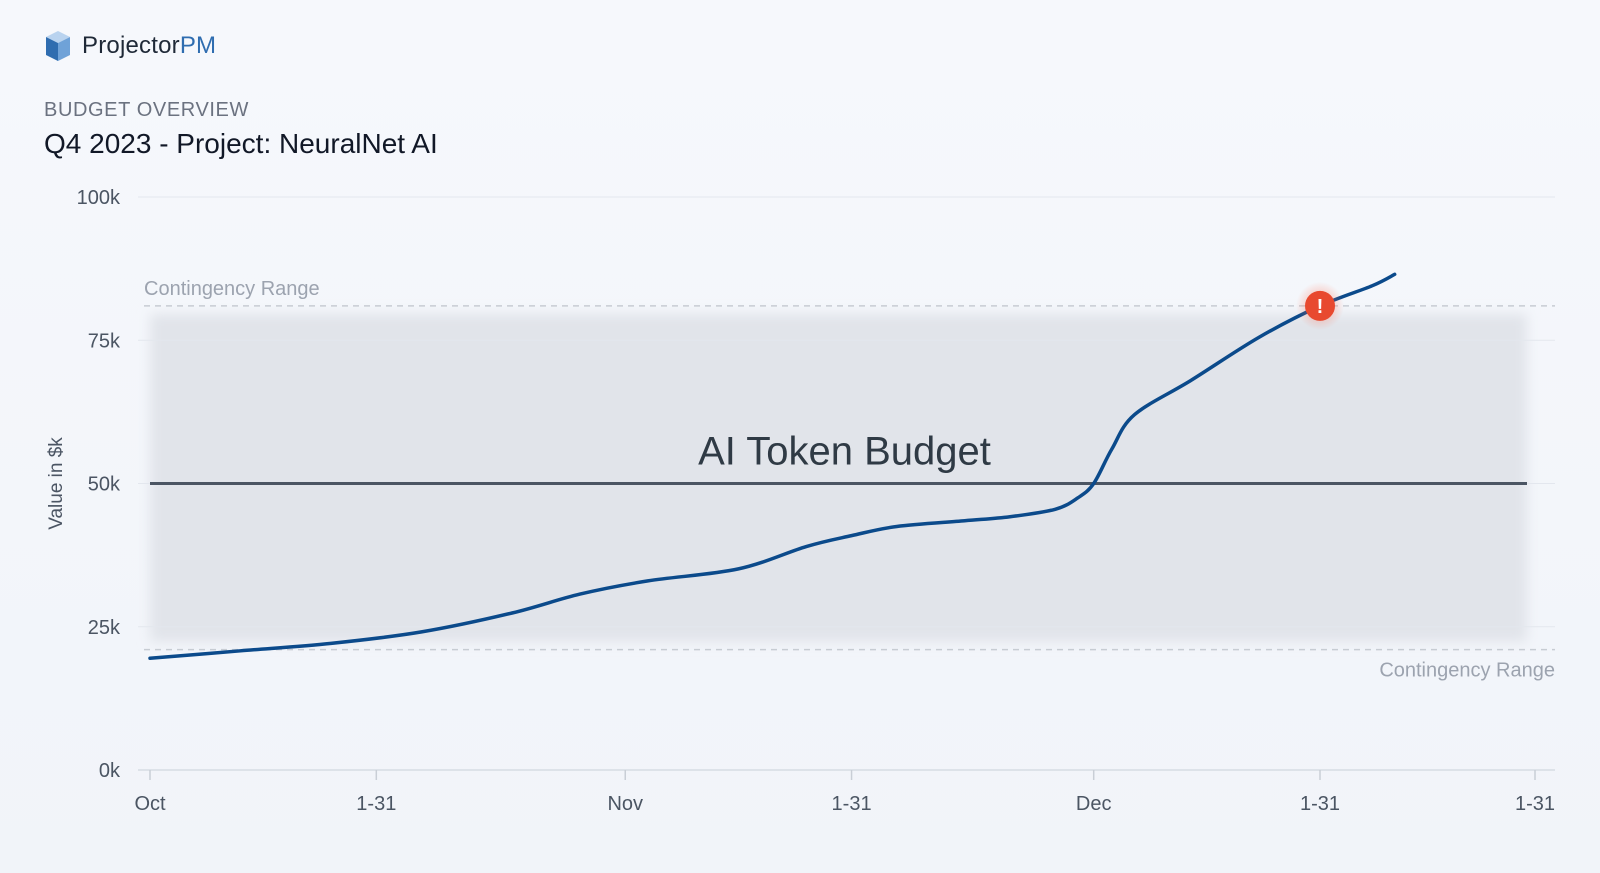 This screenshot has height=873, width=1600. Describe the element at coordinates (104, 485) in the screenshot. I see `y-tick-label: 50k` at that location.